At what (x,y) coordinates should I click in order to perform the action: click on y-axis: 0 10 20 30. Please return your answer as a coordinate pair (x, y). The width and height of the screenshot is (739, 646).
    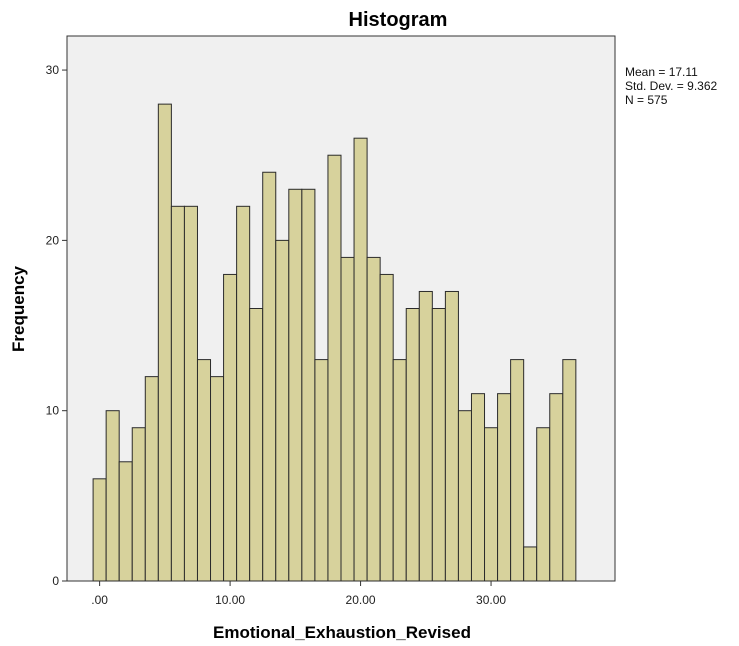
    Looking at the image, I should click on (56, 325).